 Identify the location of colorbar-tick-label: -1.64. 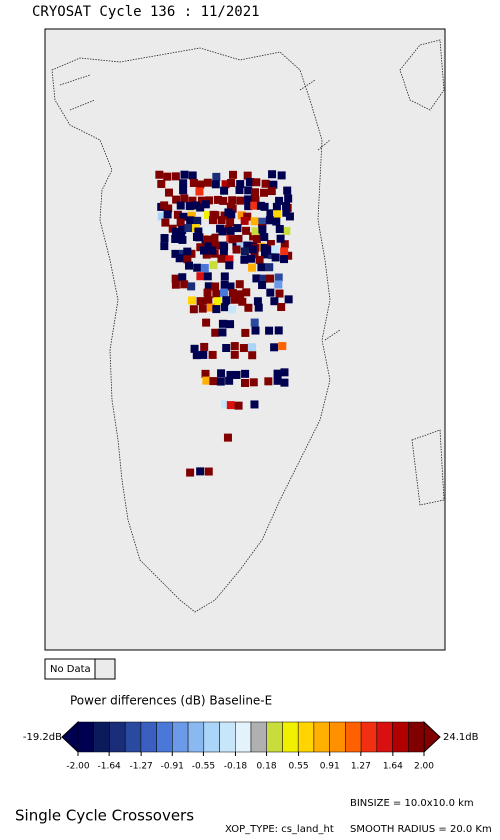
(109, 767).